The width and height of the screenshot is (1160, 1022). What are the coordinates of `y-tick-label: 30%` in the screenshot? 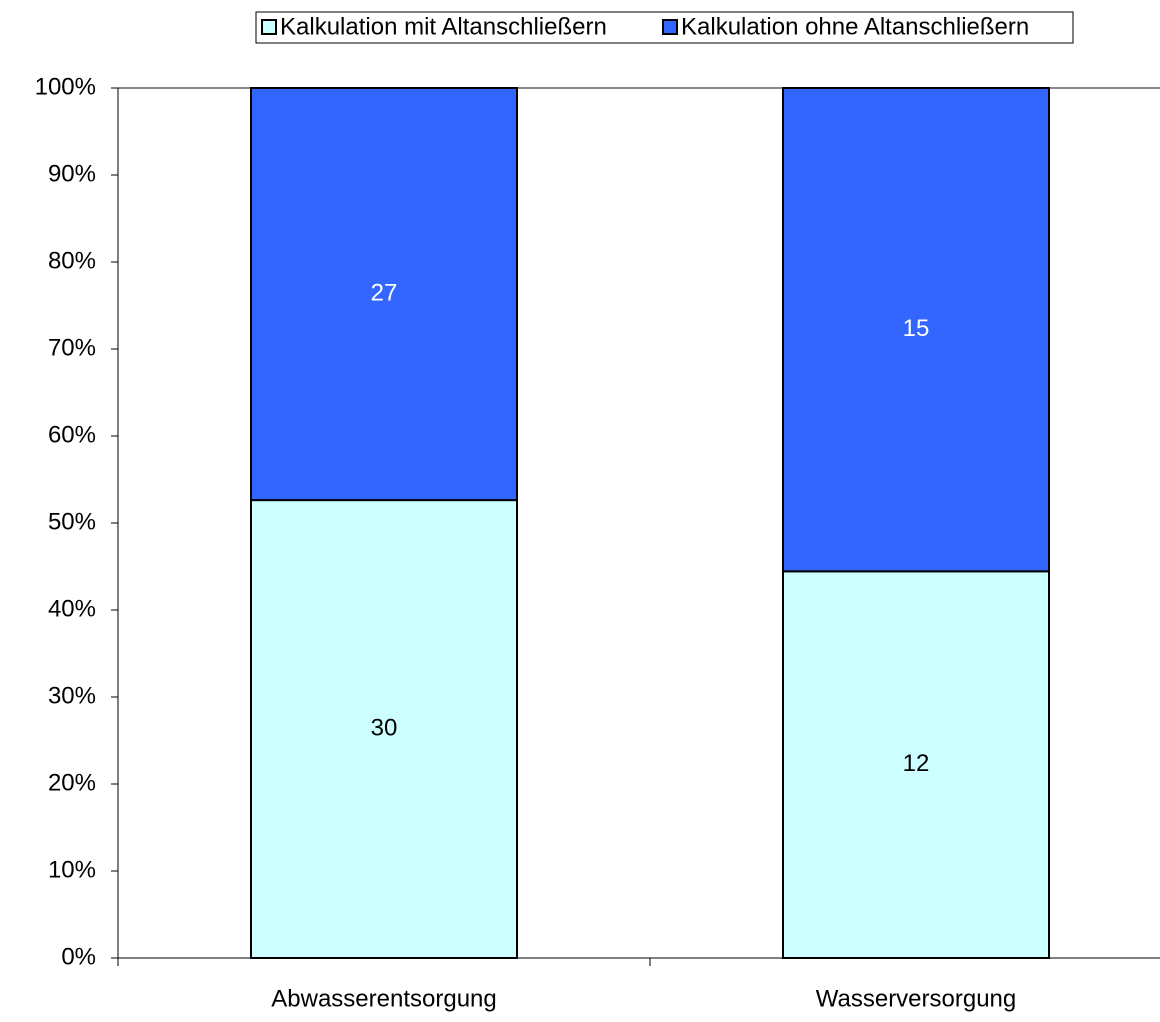 It's located at (72, 695).